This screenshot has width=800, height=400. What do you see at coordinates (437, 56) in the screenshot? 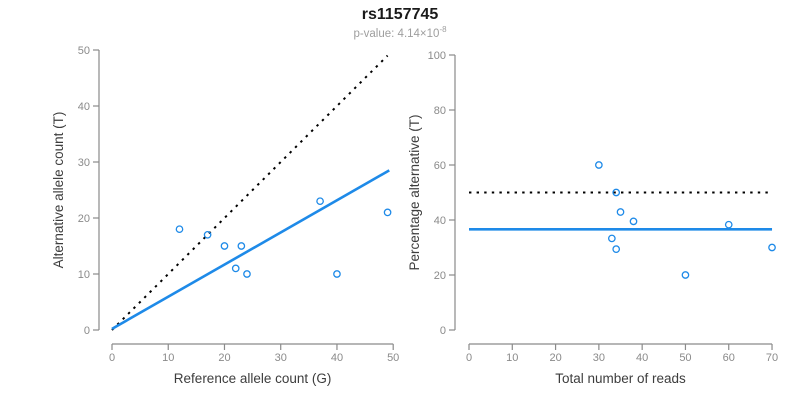
I see `y-tick-label: 100` at bounding box center [437, 56].